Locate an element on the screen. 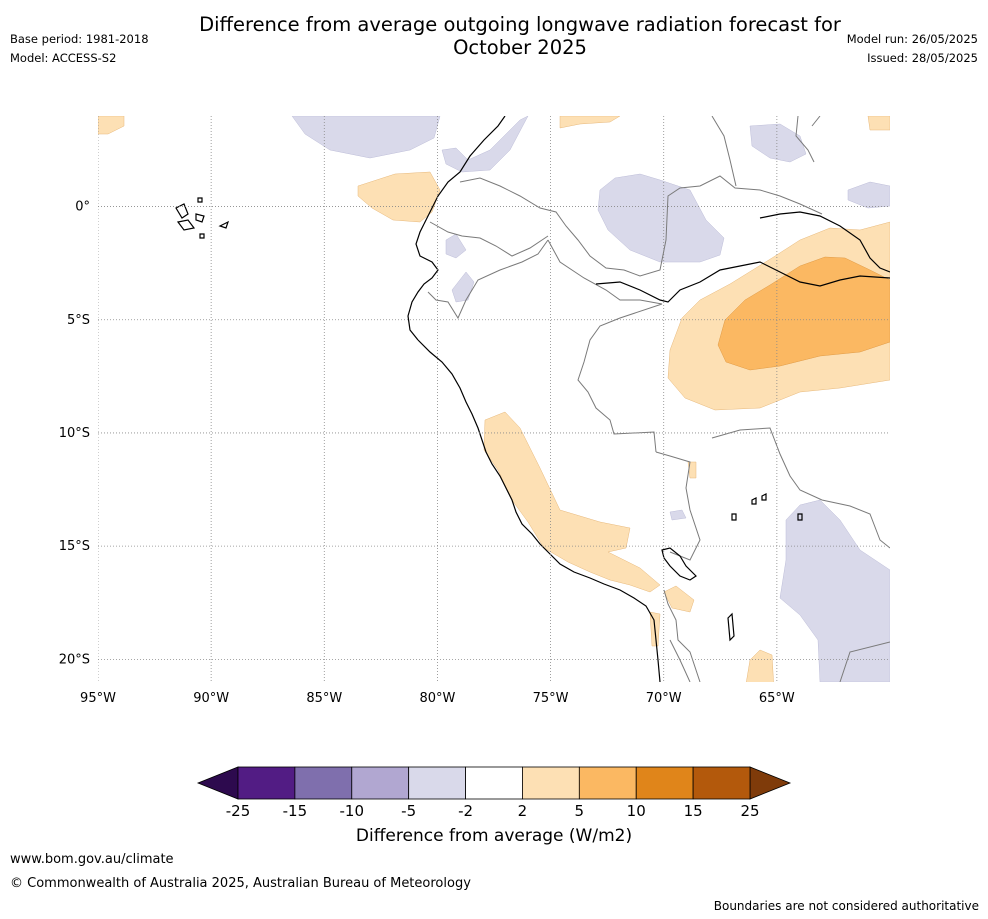 This screenshot has width=988, height=919. meta-left: Base period: 1981-2018 Model: ACCESS-S2 is located at coordinates (79, 51).